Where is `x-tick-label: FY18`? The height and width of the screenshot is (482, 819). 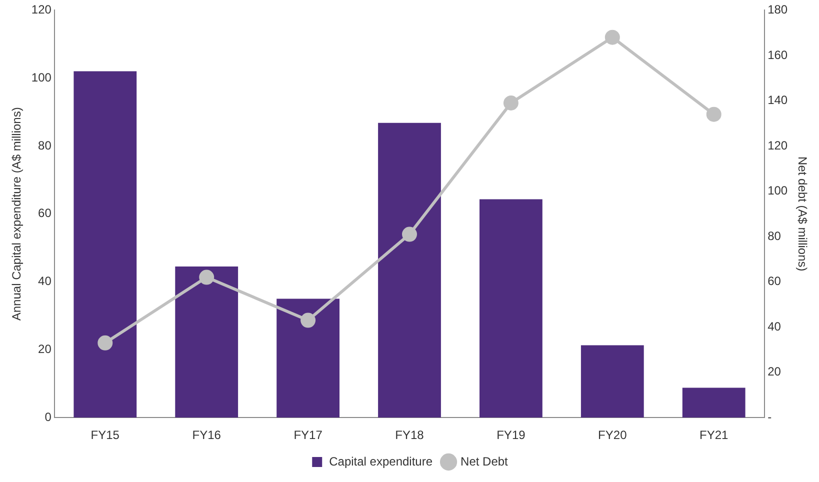
x-tick-label: FY18 is located at coordinates (409, 435).